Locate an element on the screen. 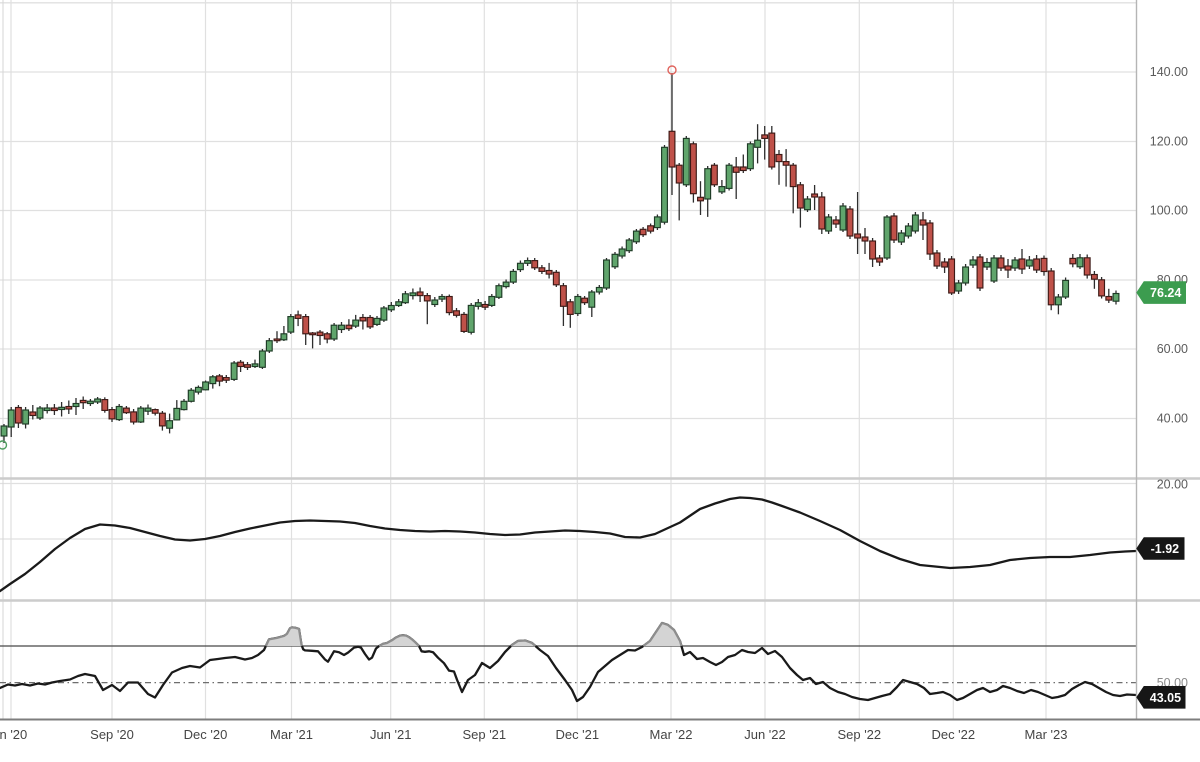  svg-text: Sep '22 is located at coordinates (859, 734).